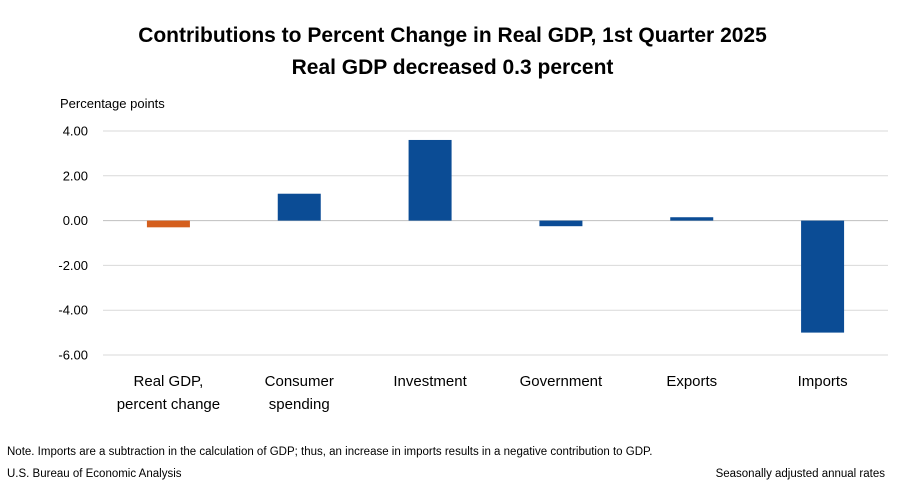  What do you see at coordinates (112, 103) in the screenshot?
I see `y-axis-label: Percentage points` at bounding box center [112, 103].